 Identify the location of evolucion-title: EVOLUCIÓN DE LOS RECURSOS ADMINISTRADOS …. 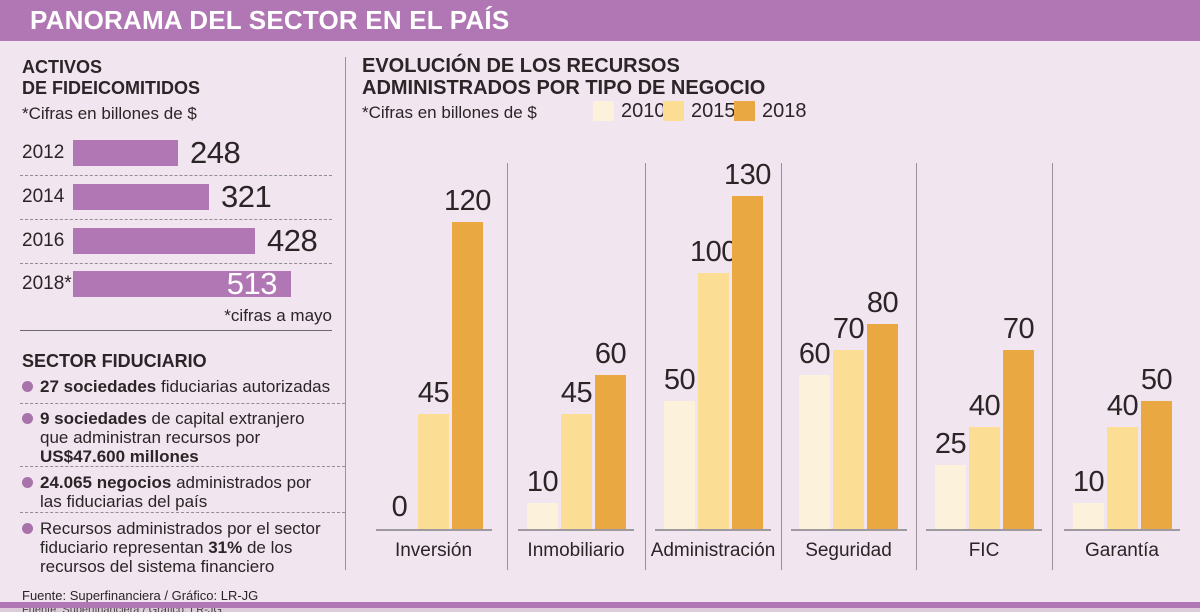
(563, 77).